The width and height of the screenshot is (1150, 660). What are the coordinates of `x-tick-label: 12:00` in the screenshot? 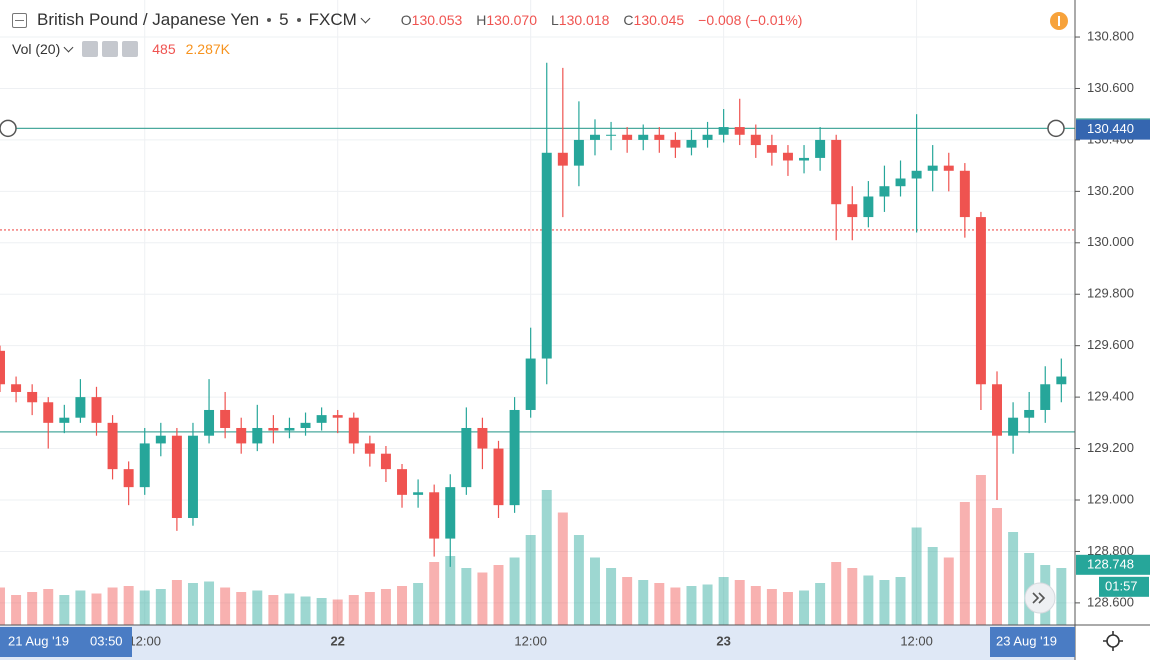 It's located at (530, 640).